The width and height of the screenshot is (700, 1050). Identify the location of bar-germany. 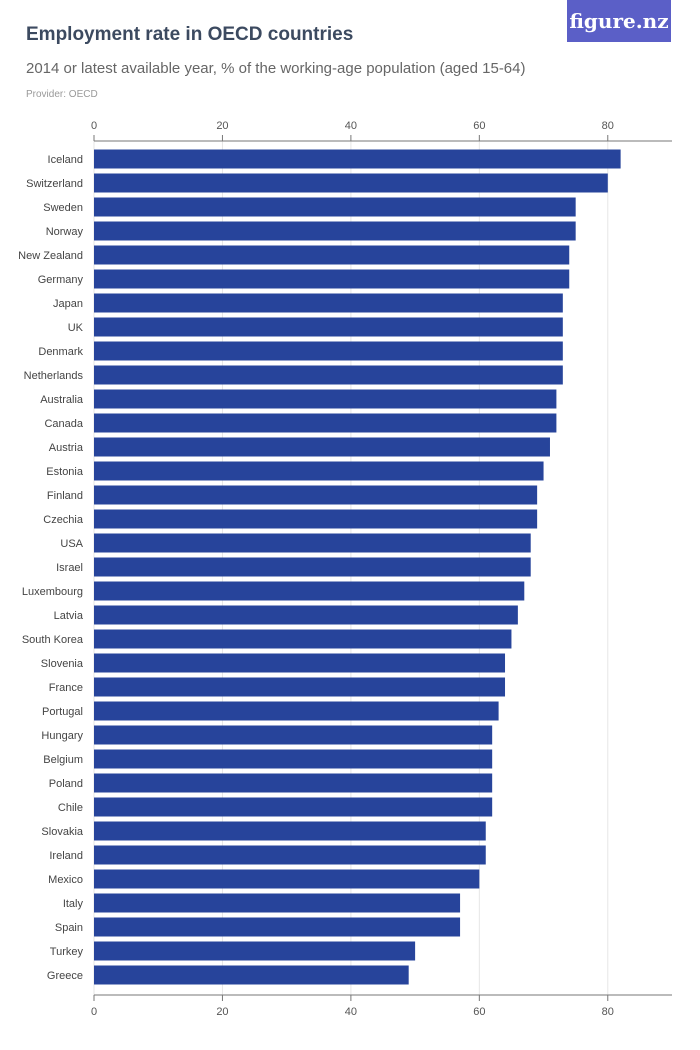
(332, 279).